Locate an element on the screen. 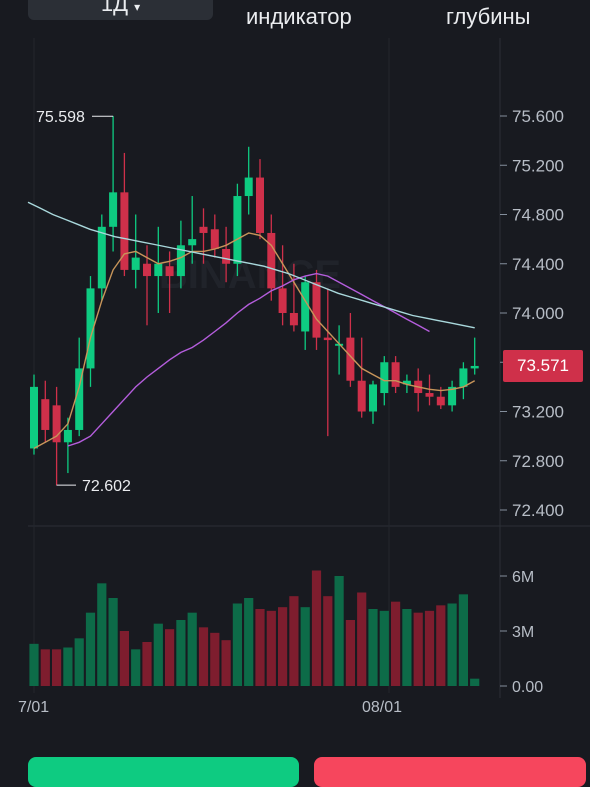  chevron-down-icon: ▾ is located at coordinates (137, 7).